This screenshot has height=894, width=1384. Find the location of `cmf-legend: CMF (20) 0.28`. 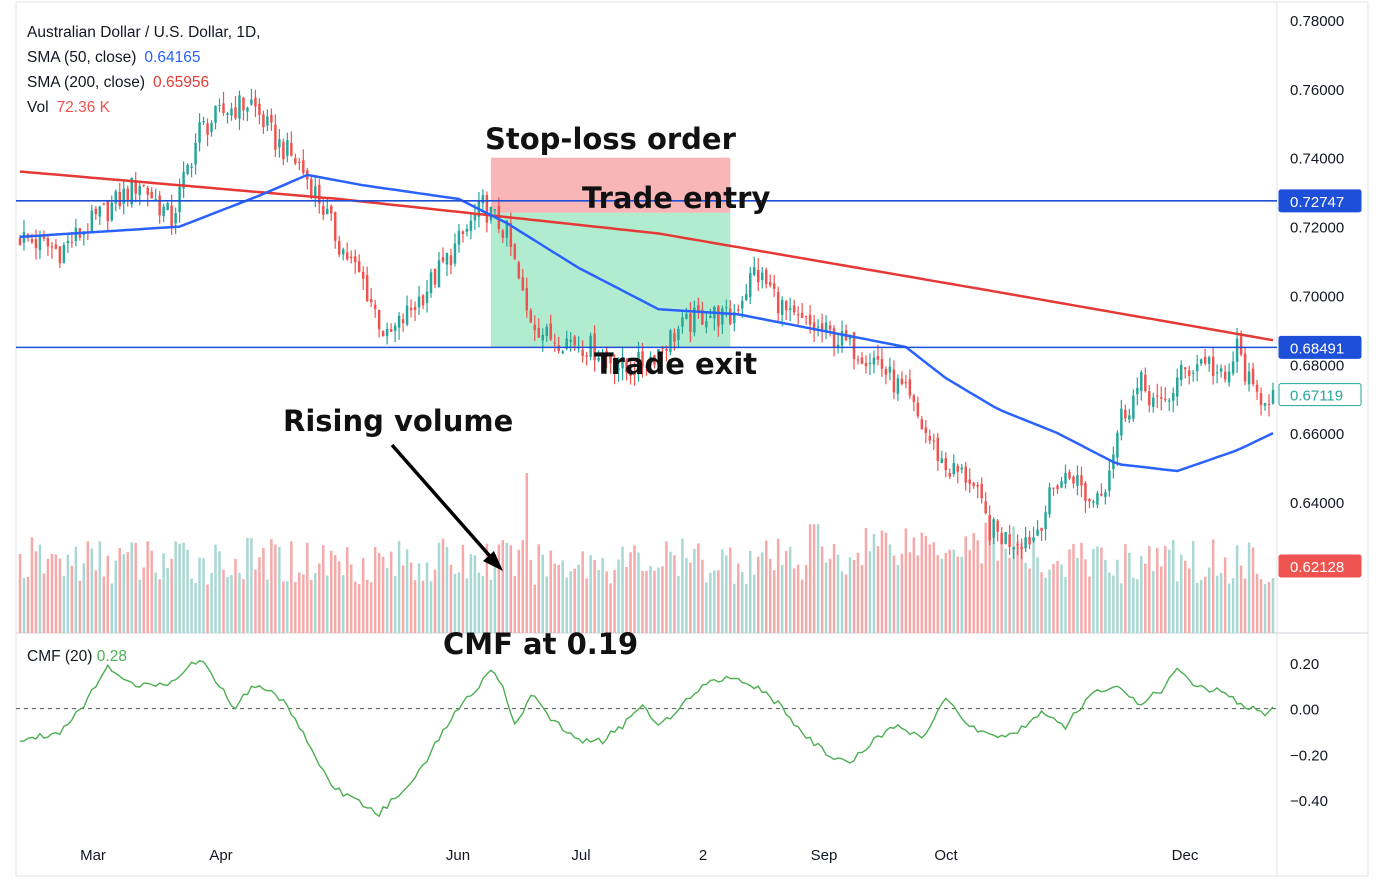

cmf-legend: CMF (20) 0.28 is located at coordinates (77, 657).